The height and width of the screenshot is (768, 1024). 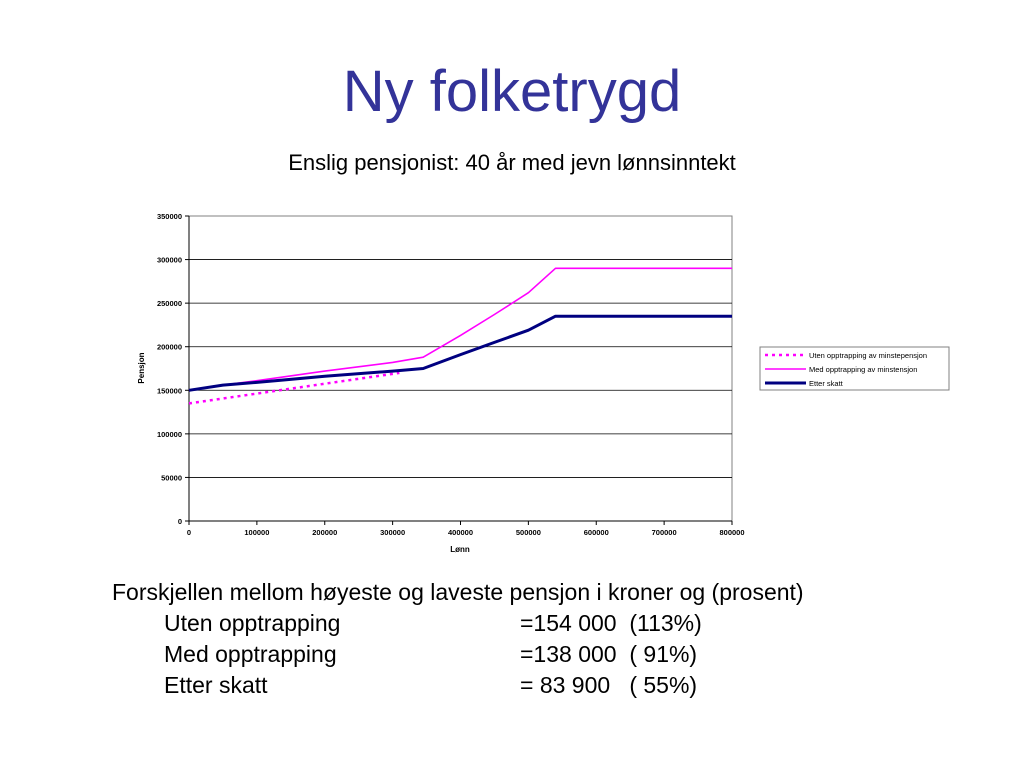 What do you see at coordinates (252, 623) in the screenshot?
I see `summary-row-label: Uten opptrapping` at bounding box center [252, 623].